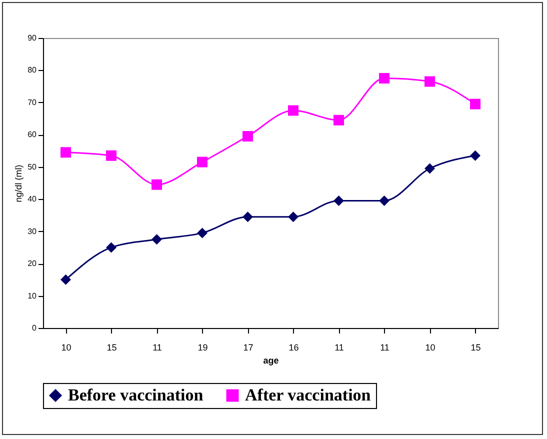  Describe the element at coordinates (271, 361) in the screenshot. I see `x-axis-title: age` at that location.